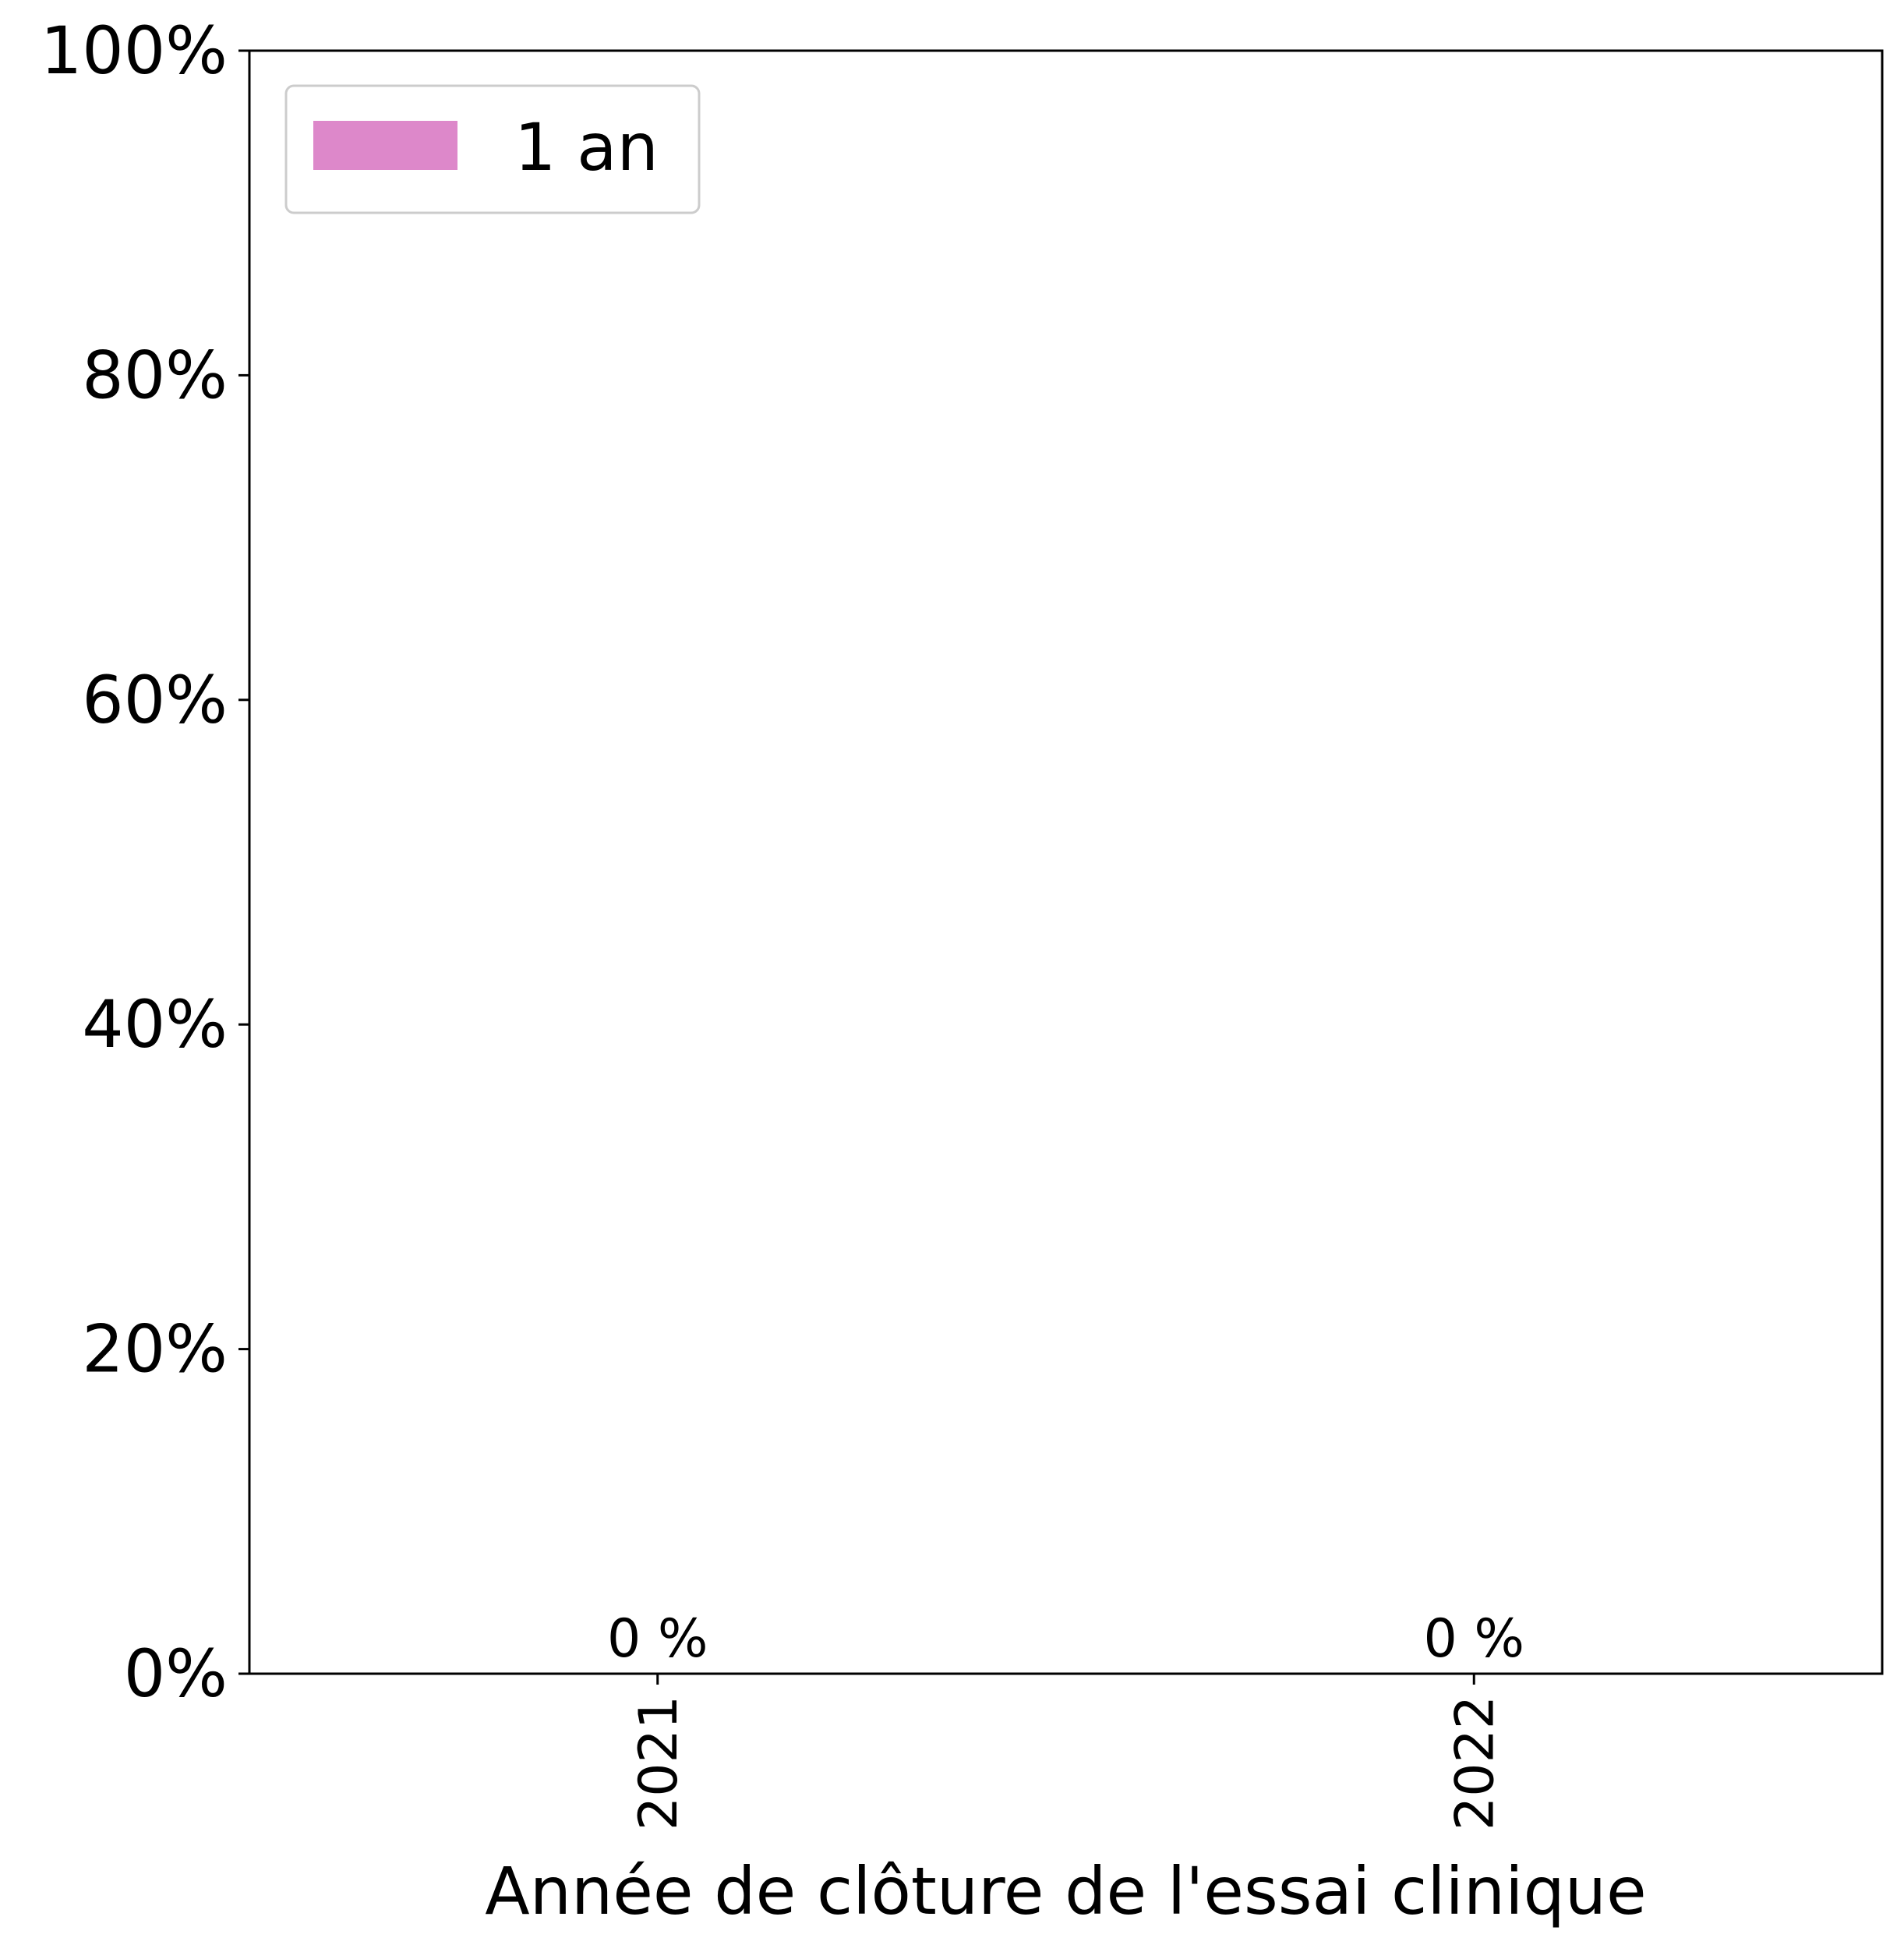  What do you see at coordinates (1065, 1639) in the screenshot?
I see `bar-labels: 0 % 0 %` at bounding box center [1065, 1639].